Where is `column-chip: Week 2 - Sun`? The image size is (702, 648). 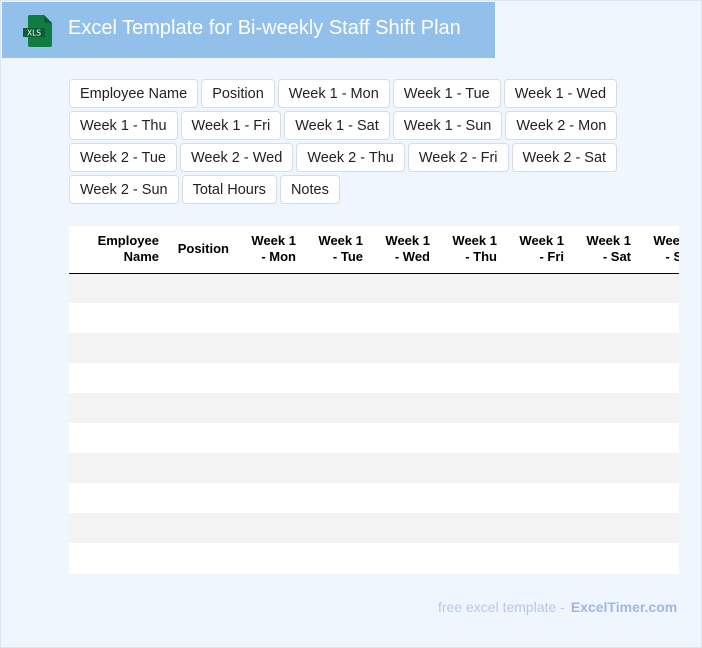
column-chip: Week 2 - Sun is located at coordinates (124, 189).